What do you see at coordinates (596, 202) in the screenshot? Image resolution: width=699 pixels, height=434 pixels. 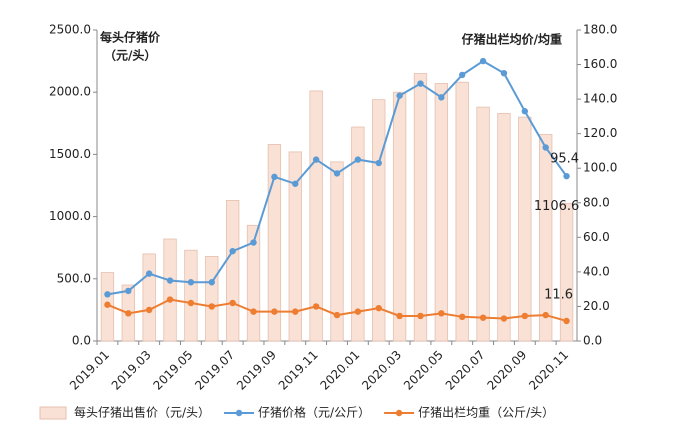 I see `y2-tick-label: 80.0` at bounding box center [596, 202].